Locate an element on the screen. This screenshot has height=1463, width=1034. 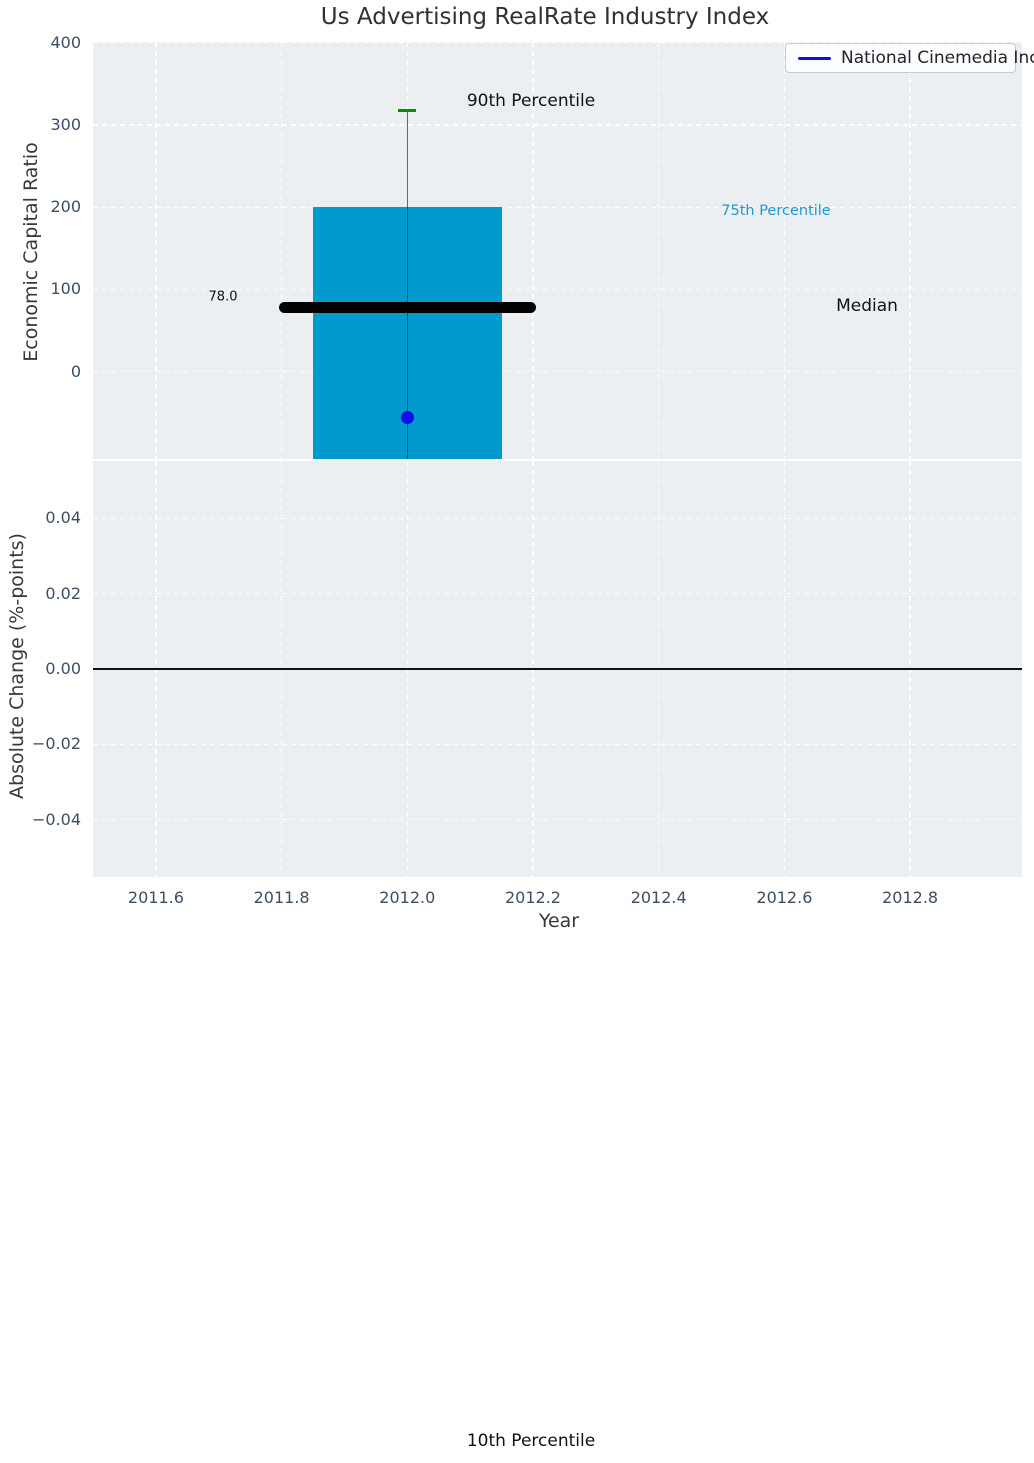
p90-cap is located at coordinates (407, 111).